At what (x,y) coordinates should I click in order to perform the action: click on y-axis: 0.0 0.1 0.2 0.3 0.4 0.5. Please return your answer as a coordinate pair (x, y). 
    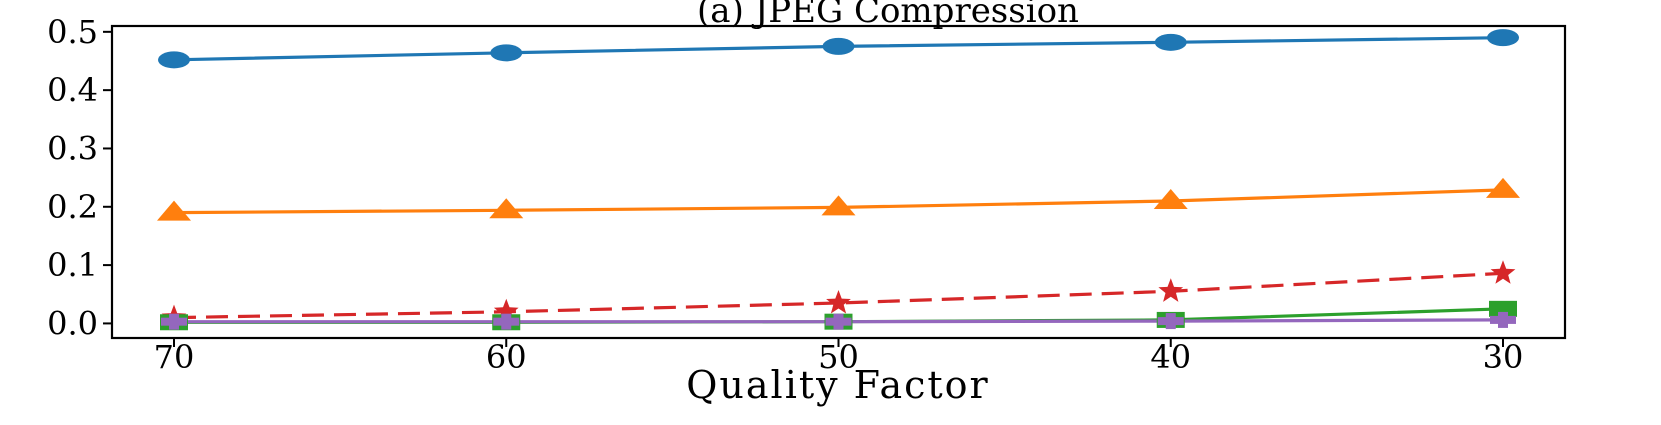
    Looking at the image, I should click on (79, 177).